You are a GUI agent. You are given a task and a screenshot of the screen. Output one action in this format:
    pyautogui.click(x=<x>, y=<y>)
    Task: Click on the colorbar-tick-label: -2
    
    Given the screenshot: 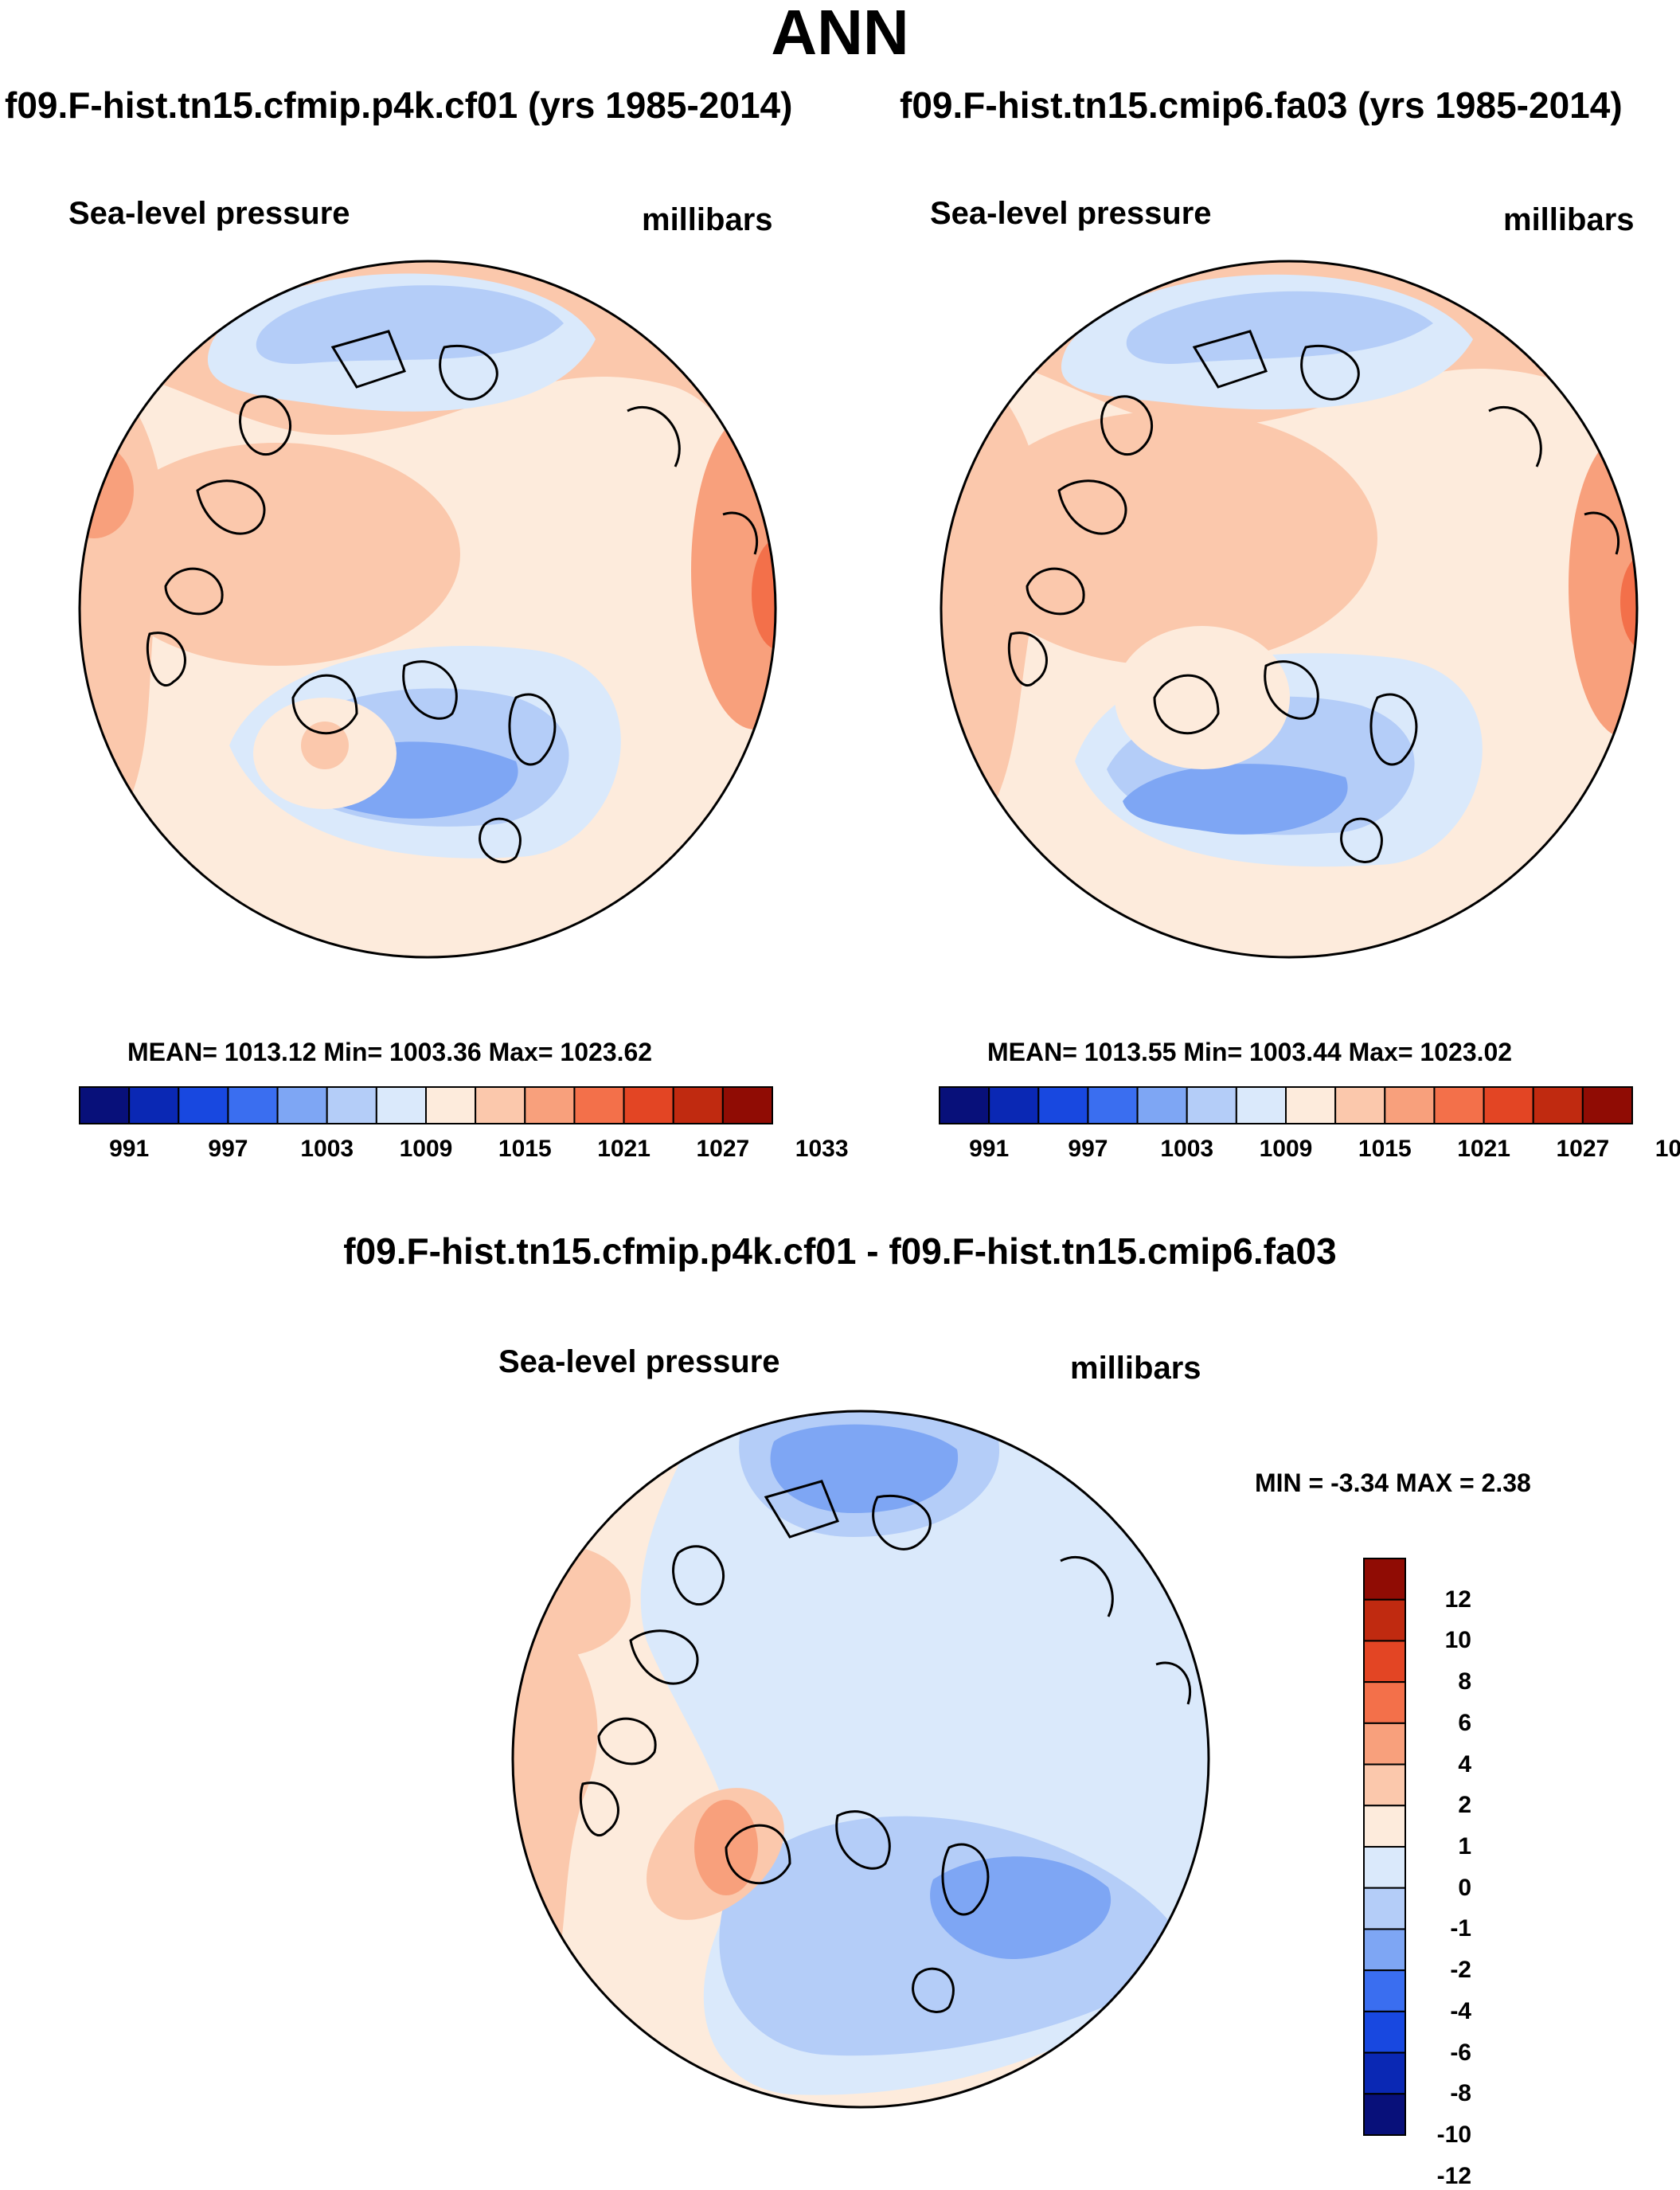 What is the action you would take?
    pyautogui.click(x=1460, y=1970)
    